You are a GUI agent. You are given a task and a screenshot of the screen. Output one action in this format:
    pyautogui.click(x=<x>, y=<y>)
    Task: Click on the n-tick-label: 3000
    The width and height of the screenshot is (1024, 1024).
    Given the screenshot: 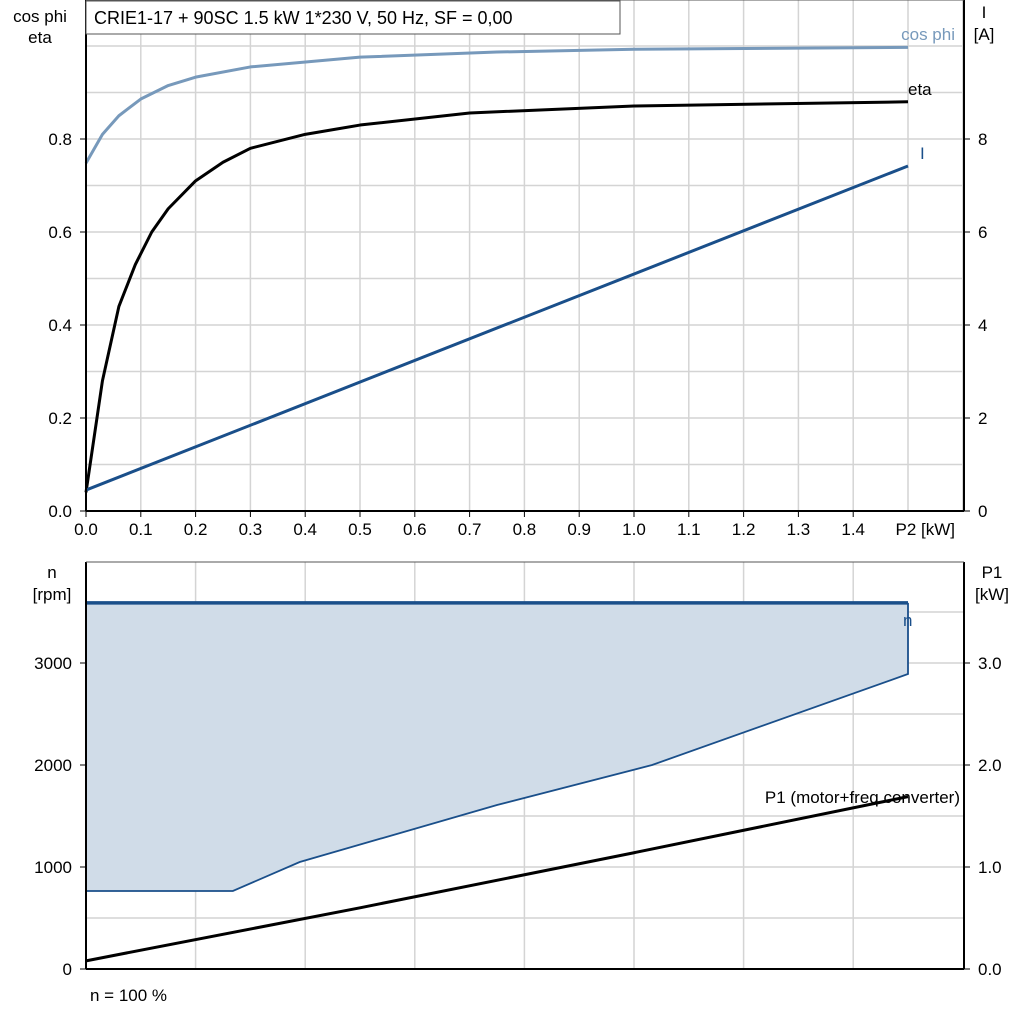 What is the action you would take?
    pyautogui.click(x=53, y=663)
    